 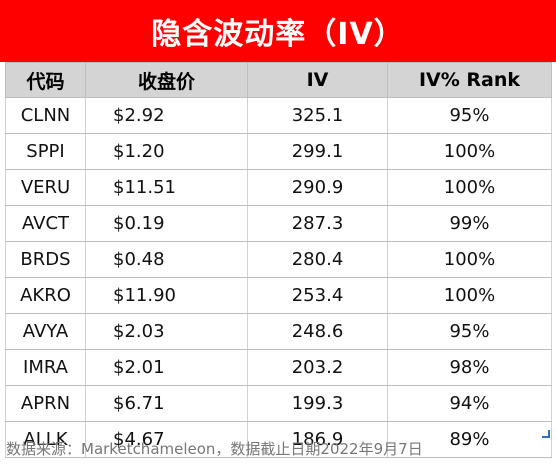 I want to click on table-row: IMRA $2.01 203.2 98%, so click(x=278, y=367).